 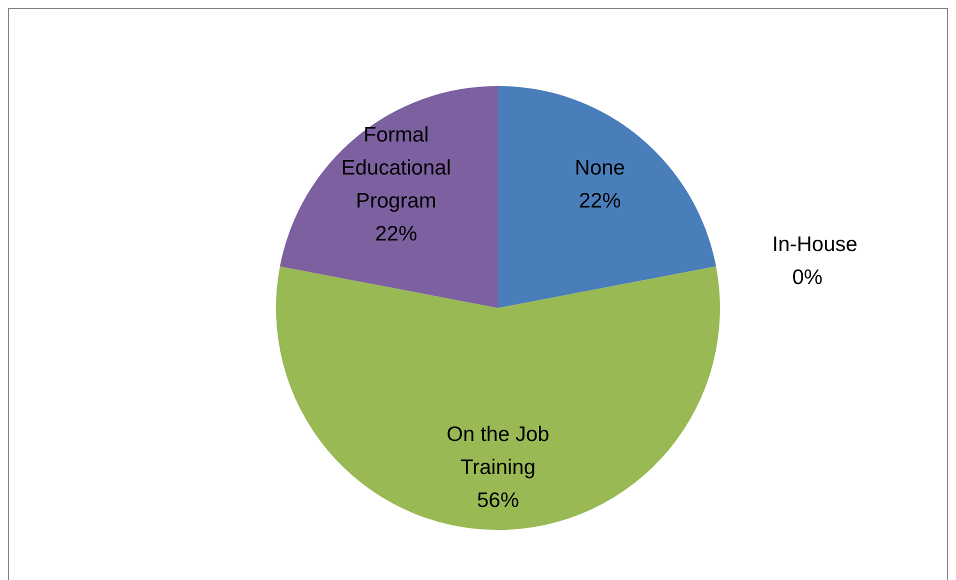 I want to click on slice-label: None, so click(x=599, y=167).